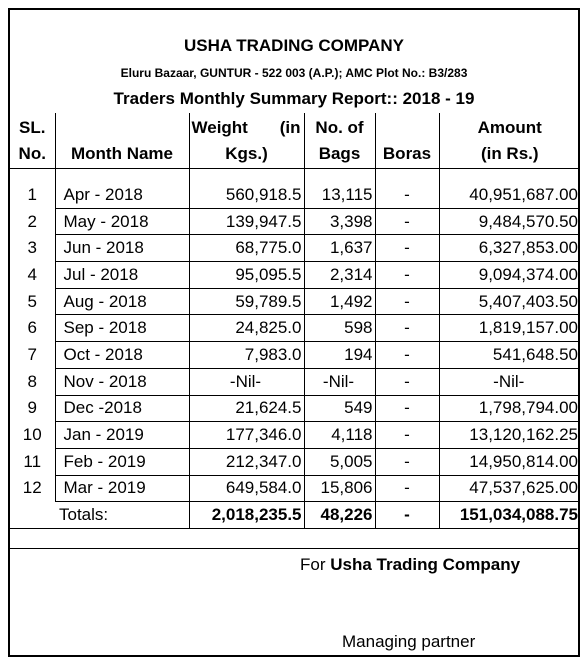 The height and width of the screenshot is (669, 588). I want to click on row-month: Nov - 2018, so click(121, 382).